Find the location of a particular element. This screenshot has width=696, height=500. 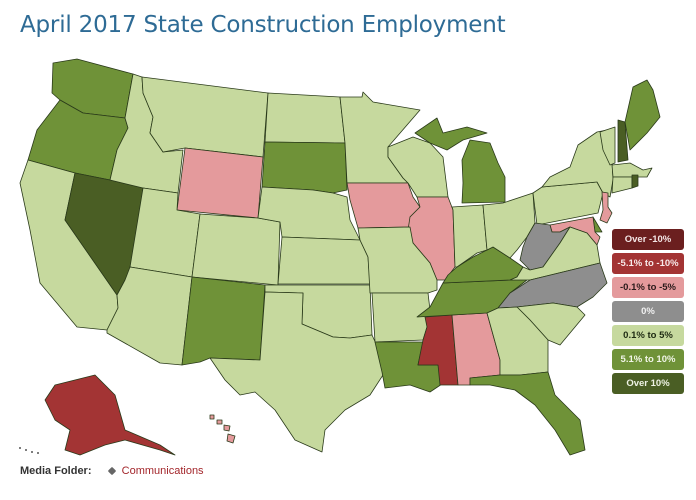

page-title: April 2017 State Construction Employment is located at coordinates (263, 25).